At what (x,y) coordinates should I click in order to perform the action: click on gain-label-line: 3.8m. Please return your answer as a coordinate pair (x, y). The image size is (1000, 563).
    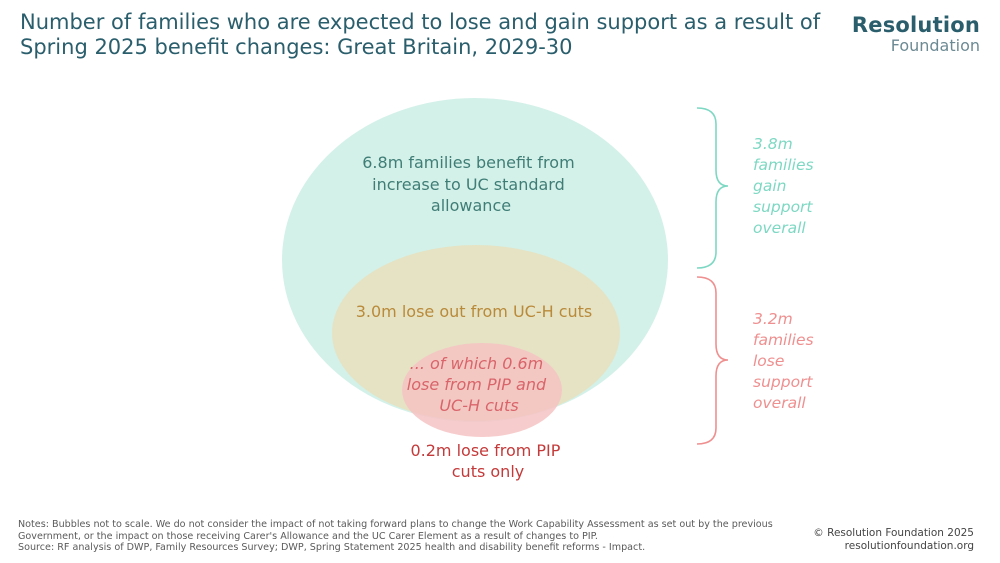
    Looking at the image, I should click on (773, 144).